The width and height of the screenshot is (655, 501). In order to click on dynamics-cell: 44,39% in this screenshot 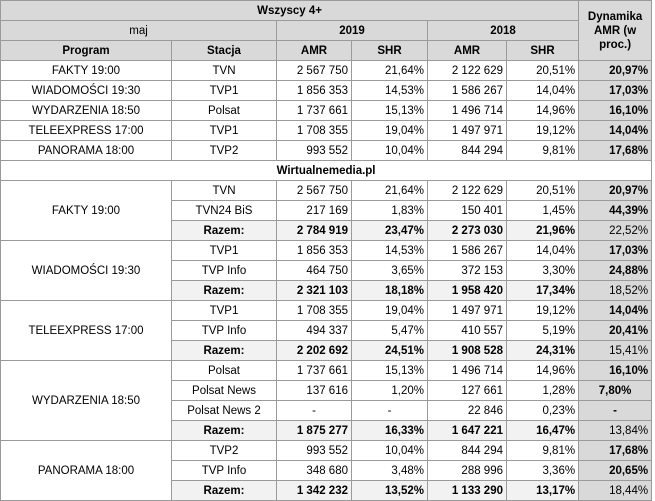, I will do `click(615, 210)`.